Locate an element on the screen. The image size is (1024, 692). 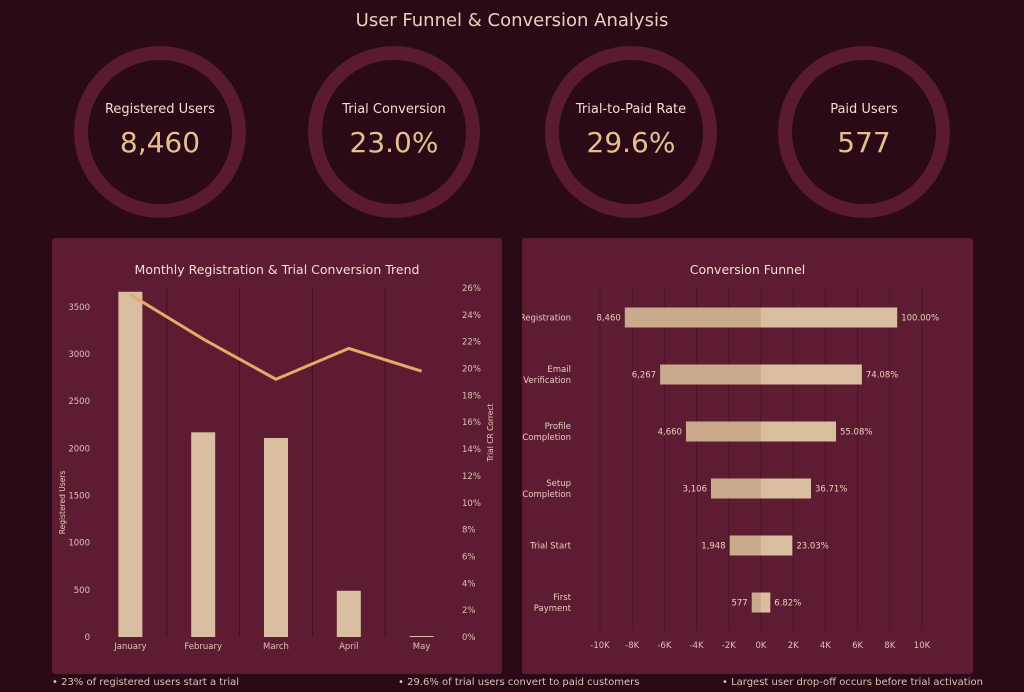
y2-tick-label: 8% is located at coordinates (469, 531).